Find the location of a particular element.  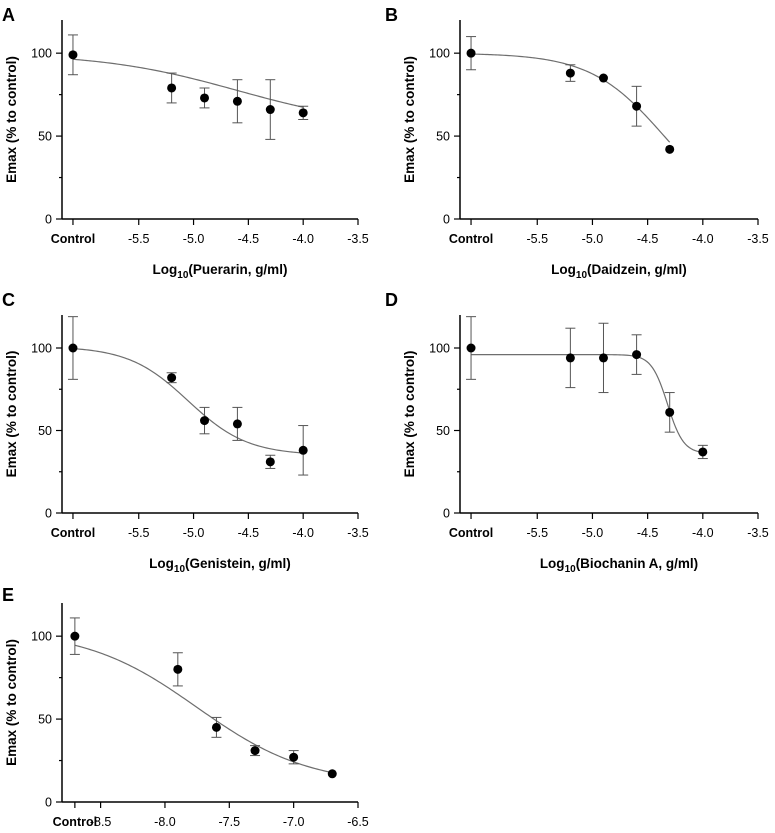

x-axis-title-suffix: (Puerarin, g/ml) is located at coordinates (237, 269).